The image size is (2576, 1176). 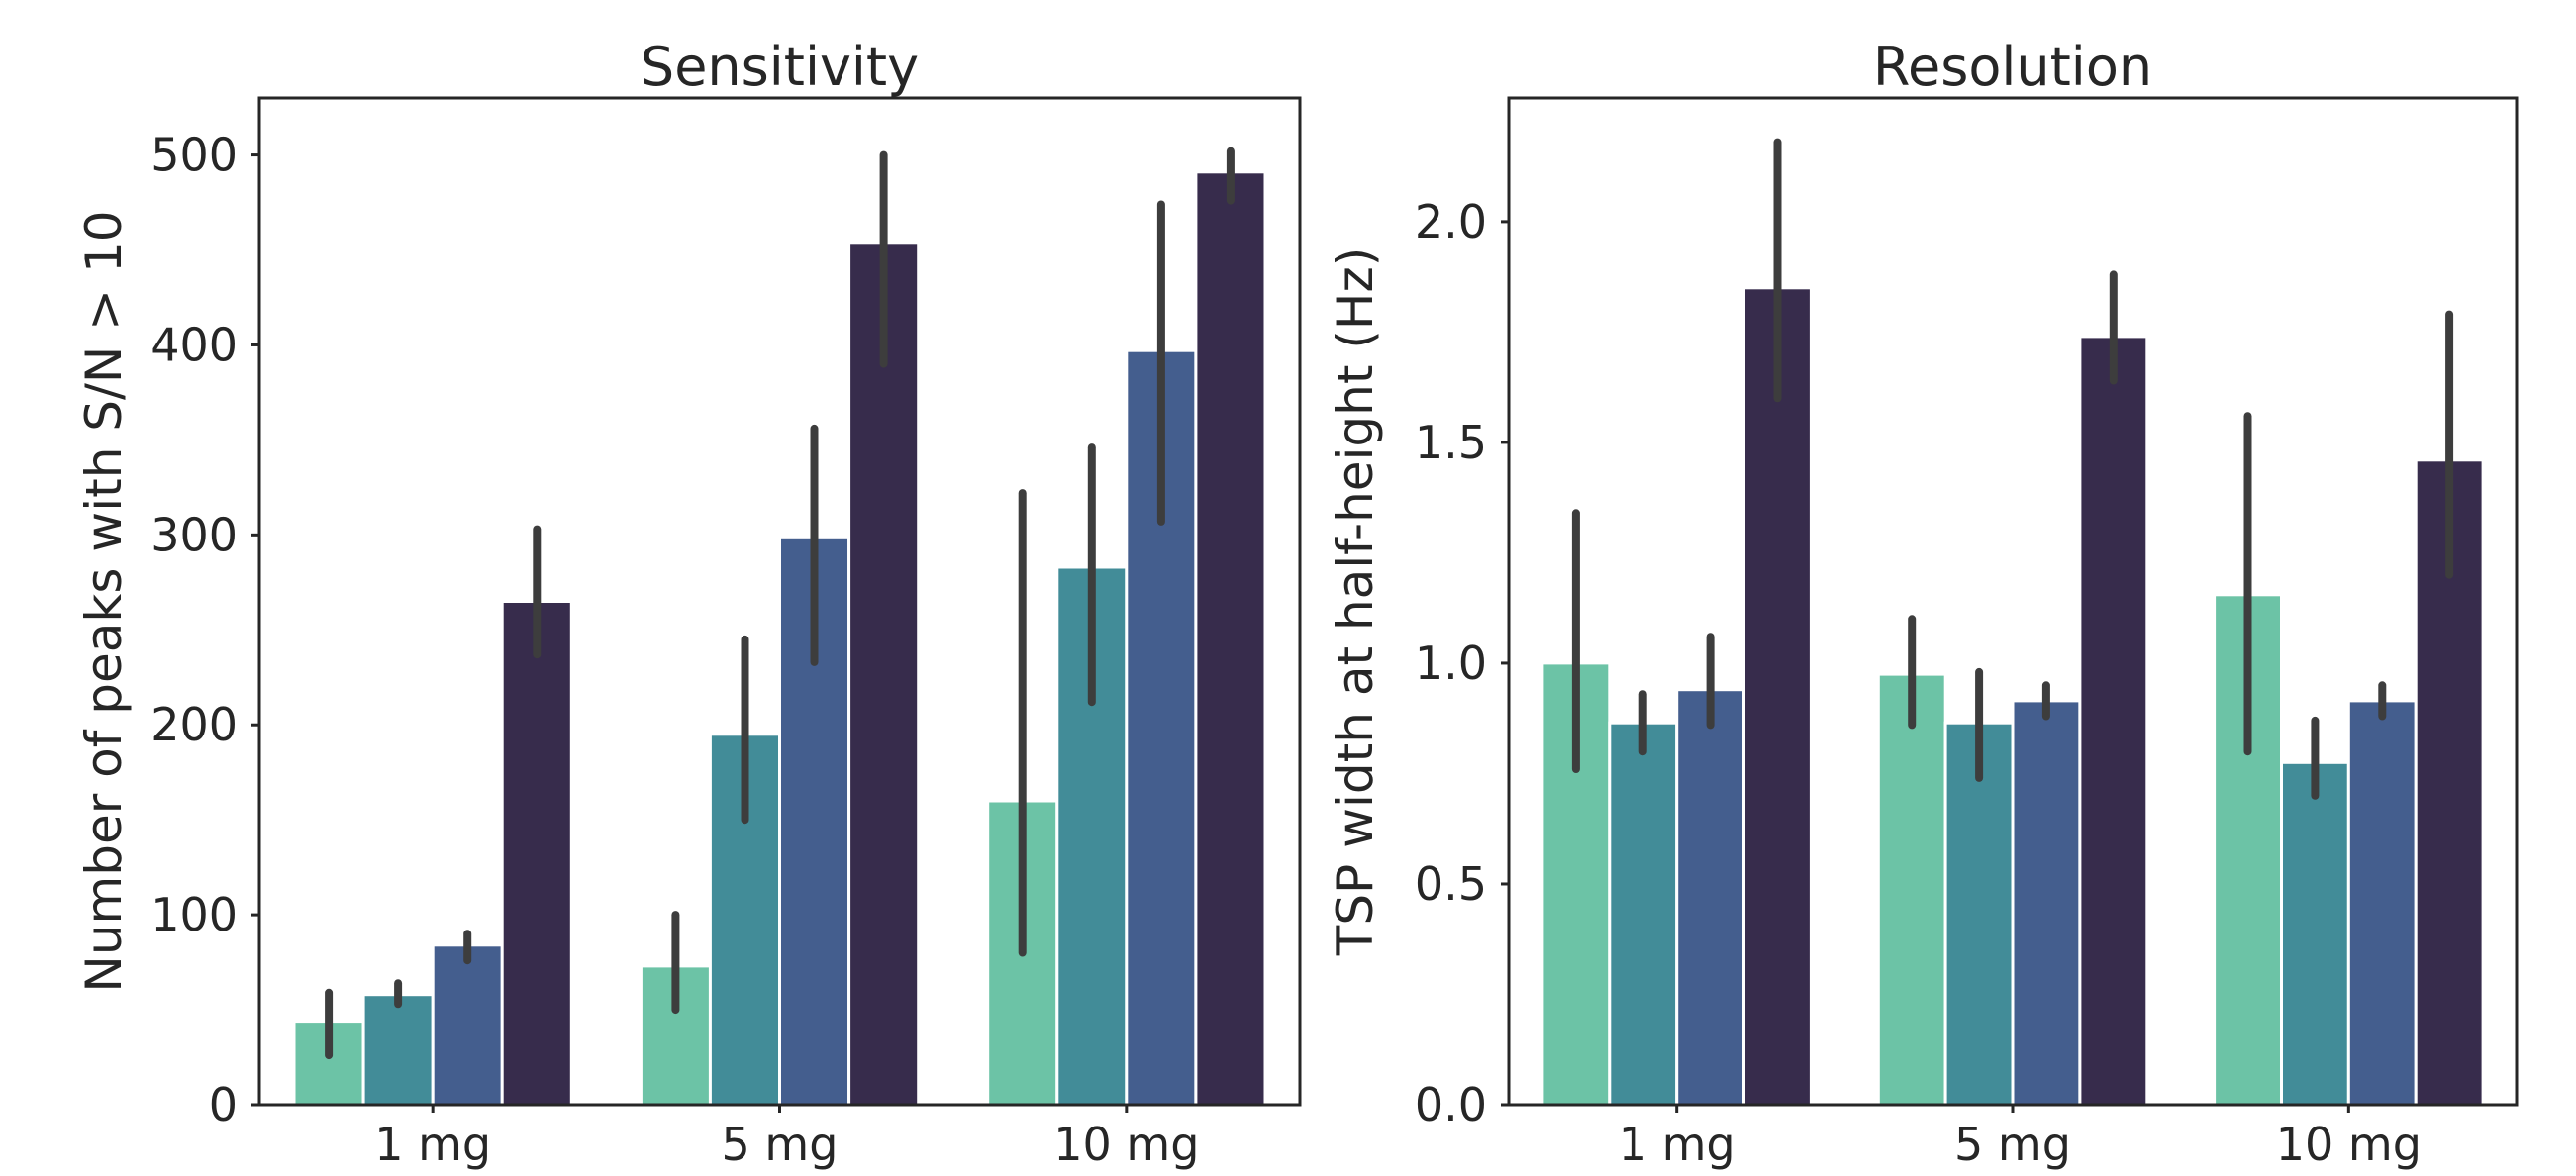 What do you see at coordinates (1451, 884) in the screenshot?
I see `resolution-y-tick-label: 0.5` at bounding box center [1451, 884].